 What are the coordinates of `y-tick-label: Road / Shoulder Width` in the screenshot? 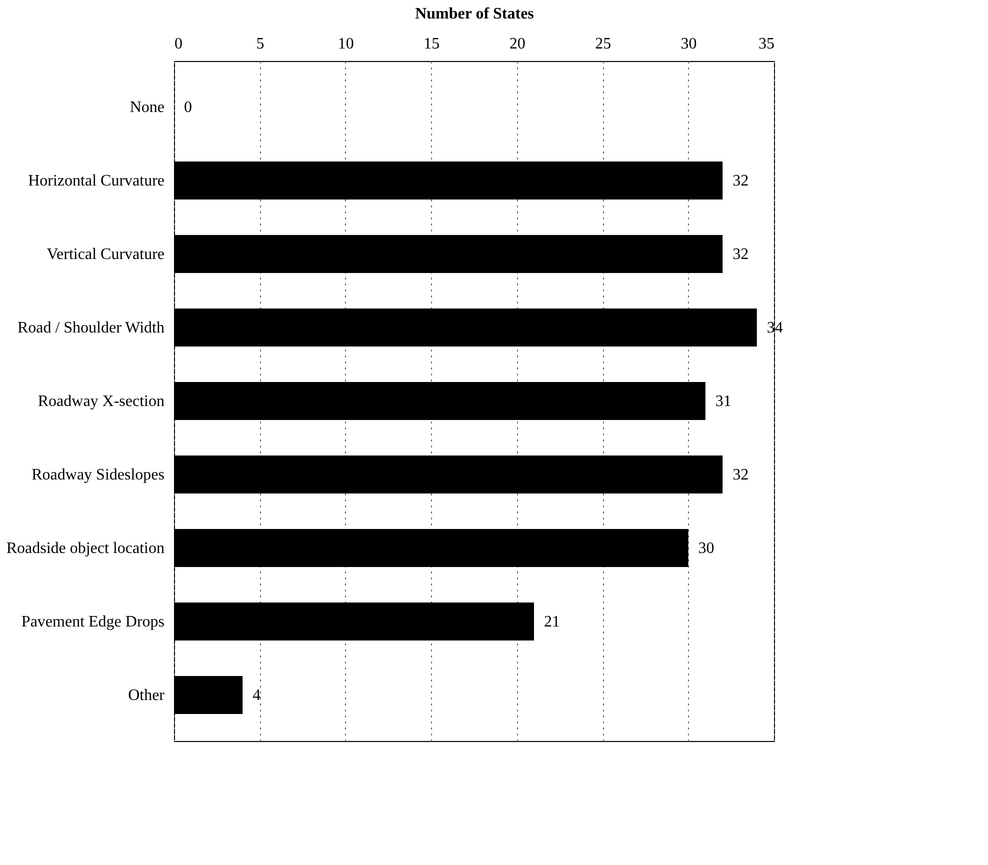 It's located at (90, 327).